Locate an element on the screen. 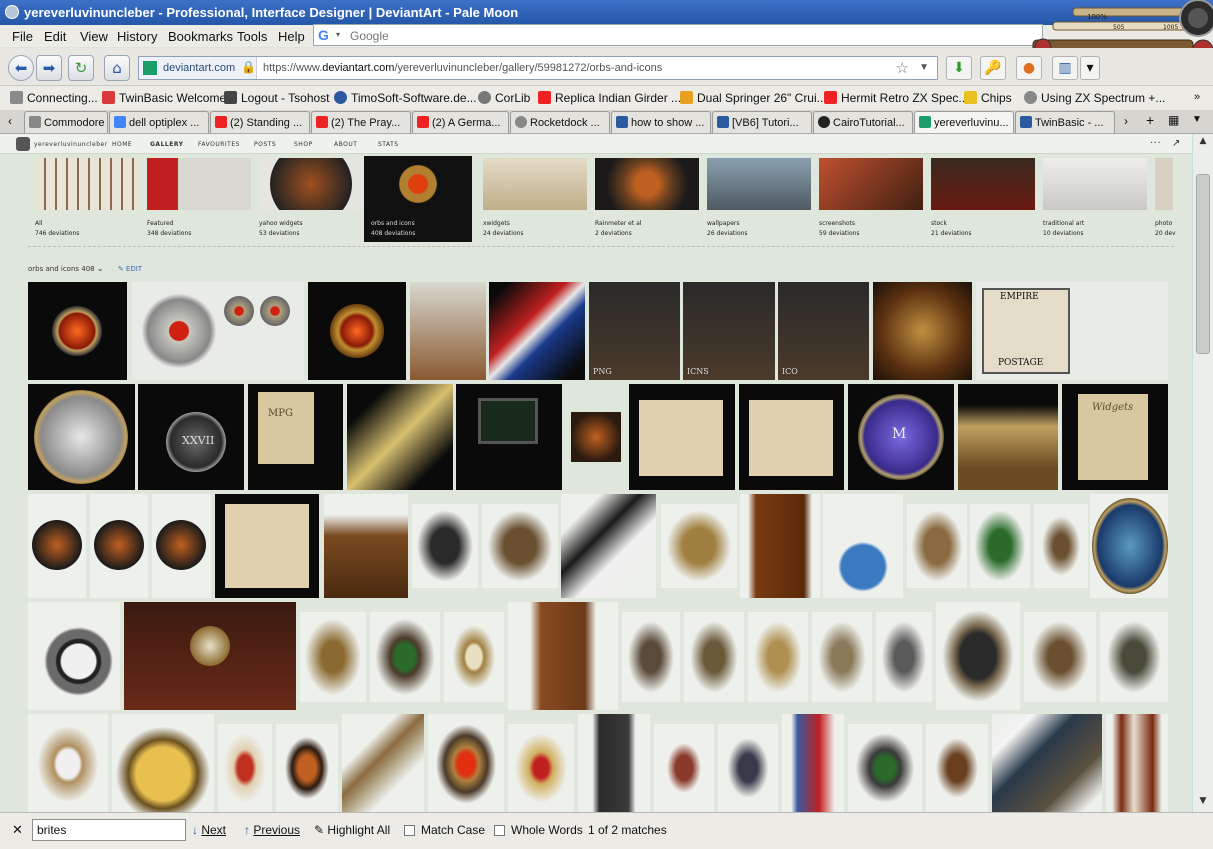 Image resolution: width=1213 pixels, height=849 pixels. gallery-folder-photo: photo 20 dev is located at coordinates (1163, 199).